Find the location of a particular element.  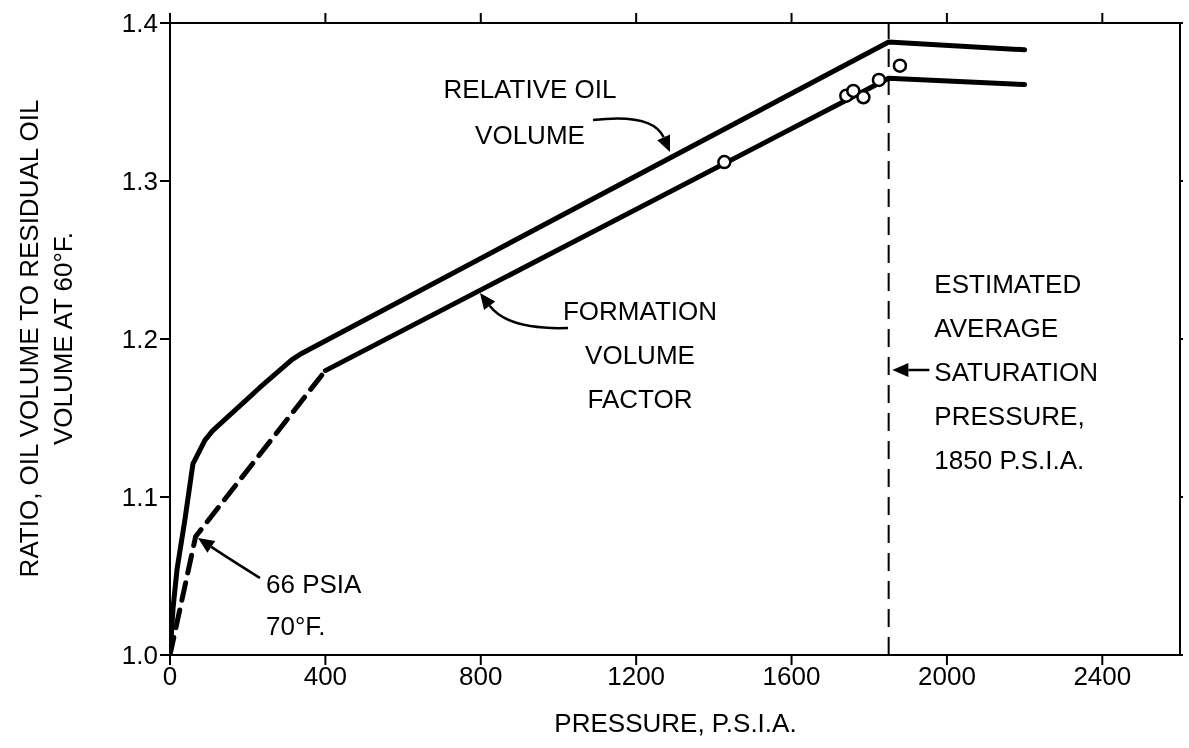

annotation: 66 PSIA 70°F. is located at coordinates (314, 605).